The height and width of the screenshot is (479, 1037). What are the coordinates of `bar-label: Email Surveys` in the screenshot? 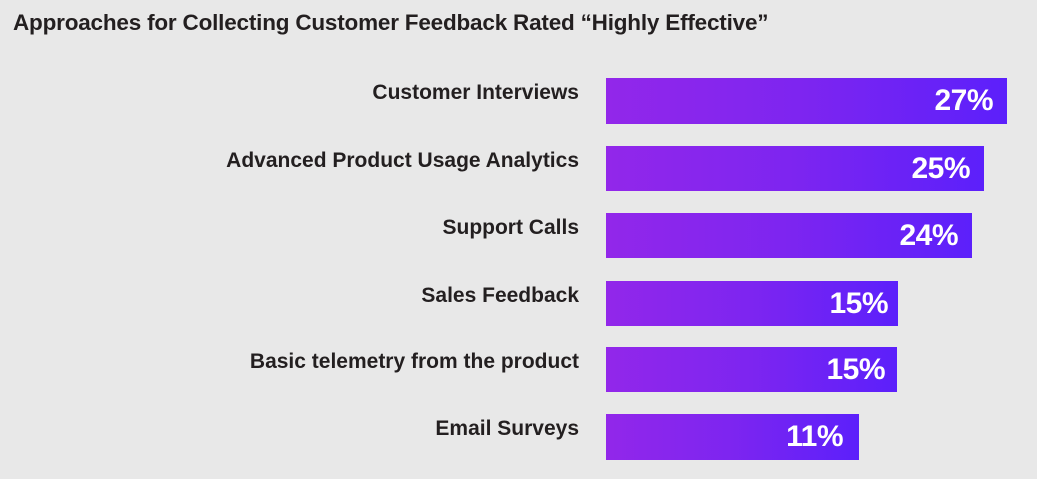 It's located at (507, 428).